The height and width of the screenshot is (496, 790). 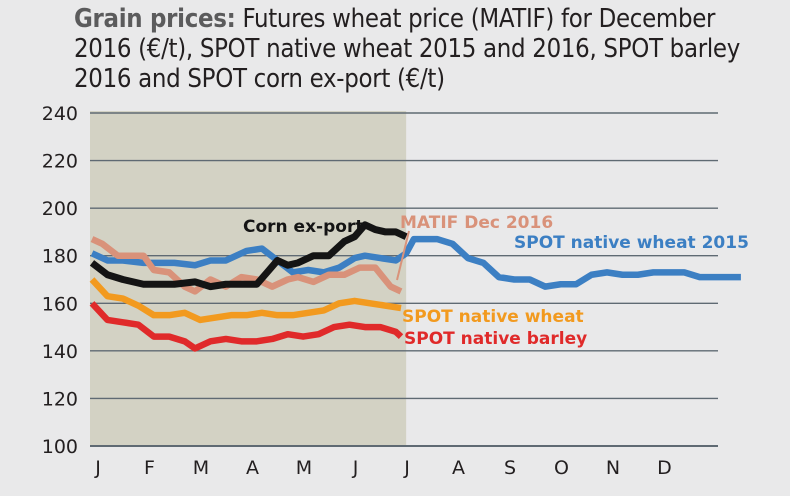 I want to click on y-tick-label: 200, so click(x=60, y=209).